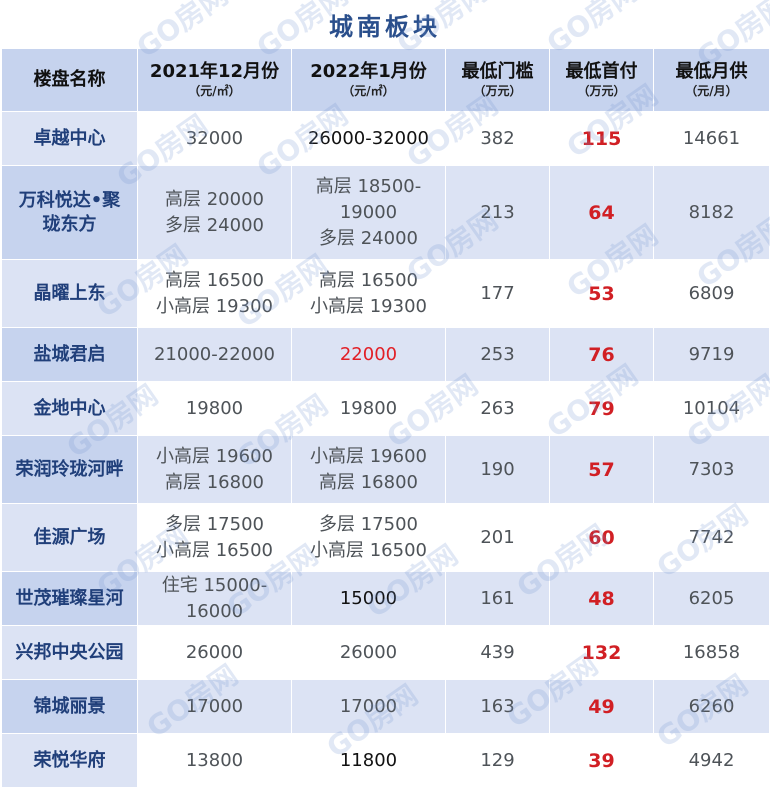  Describe the element at coordinates (497, 293) in the screenshot. I see `cell-threshold: 177` at that location.